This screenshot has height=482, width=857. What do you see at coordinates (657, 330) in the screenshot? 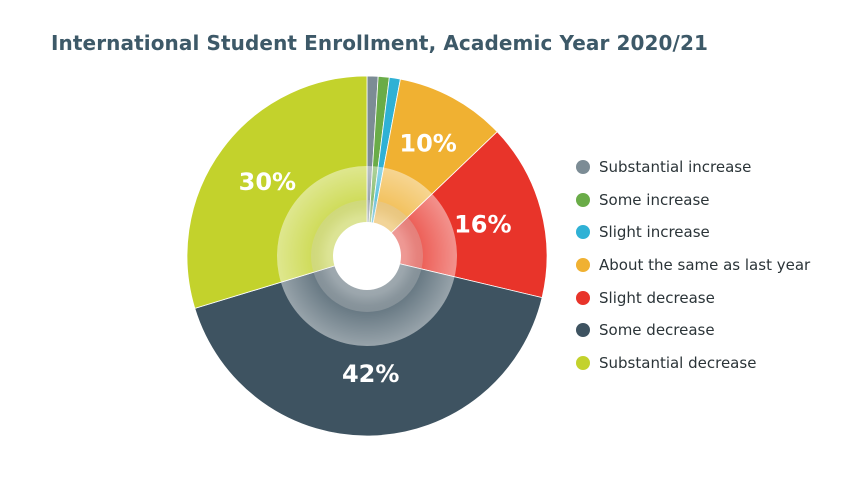
I see `legend-label: Some decrease` at bounding box center [657, 330].